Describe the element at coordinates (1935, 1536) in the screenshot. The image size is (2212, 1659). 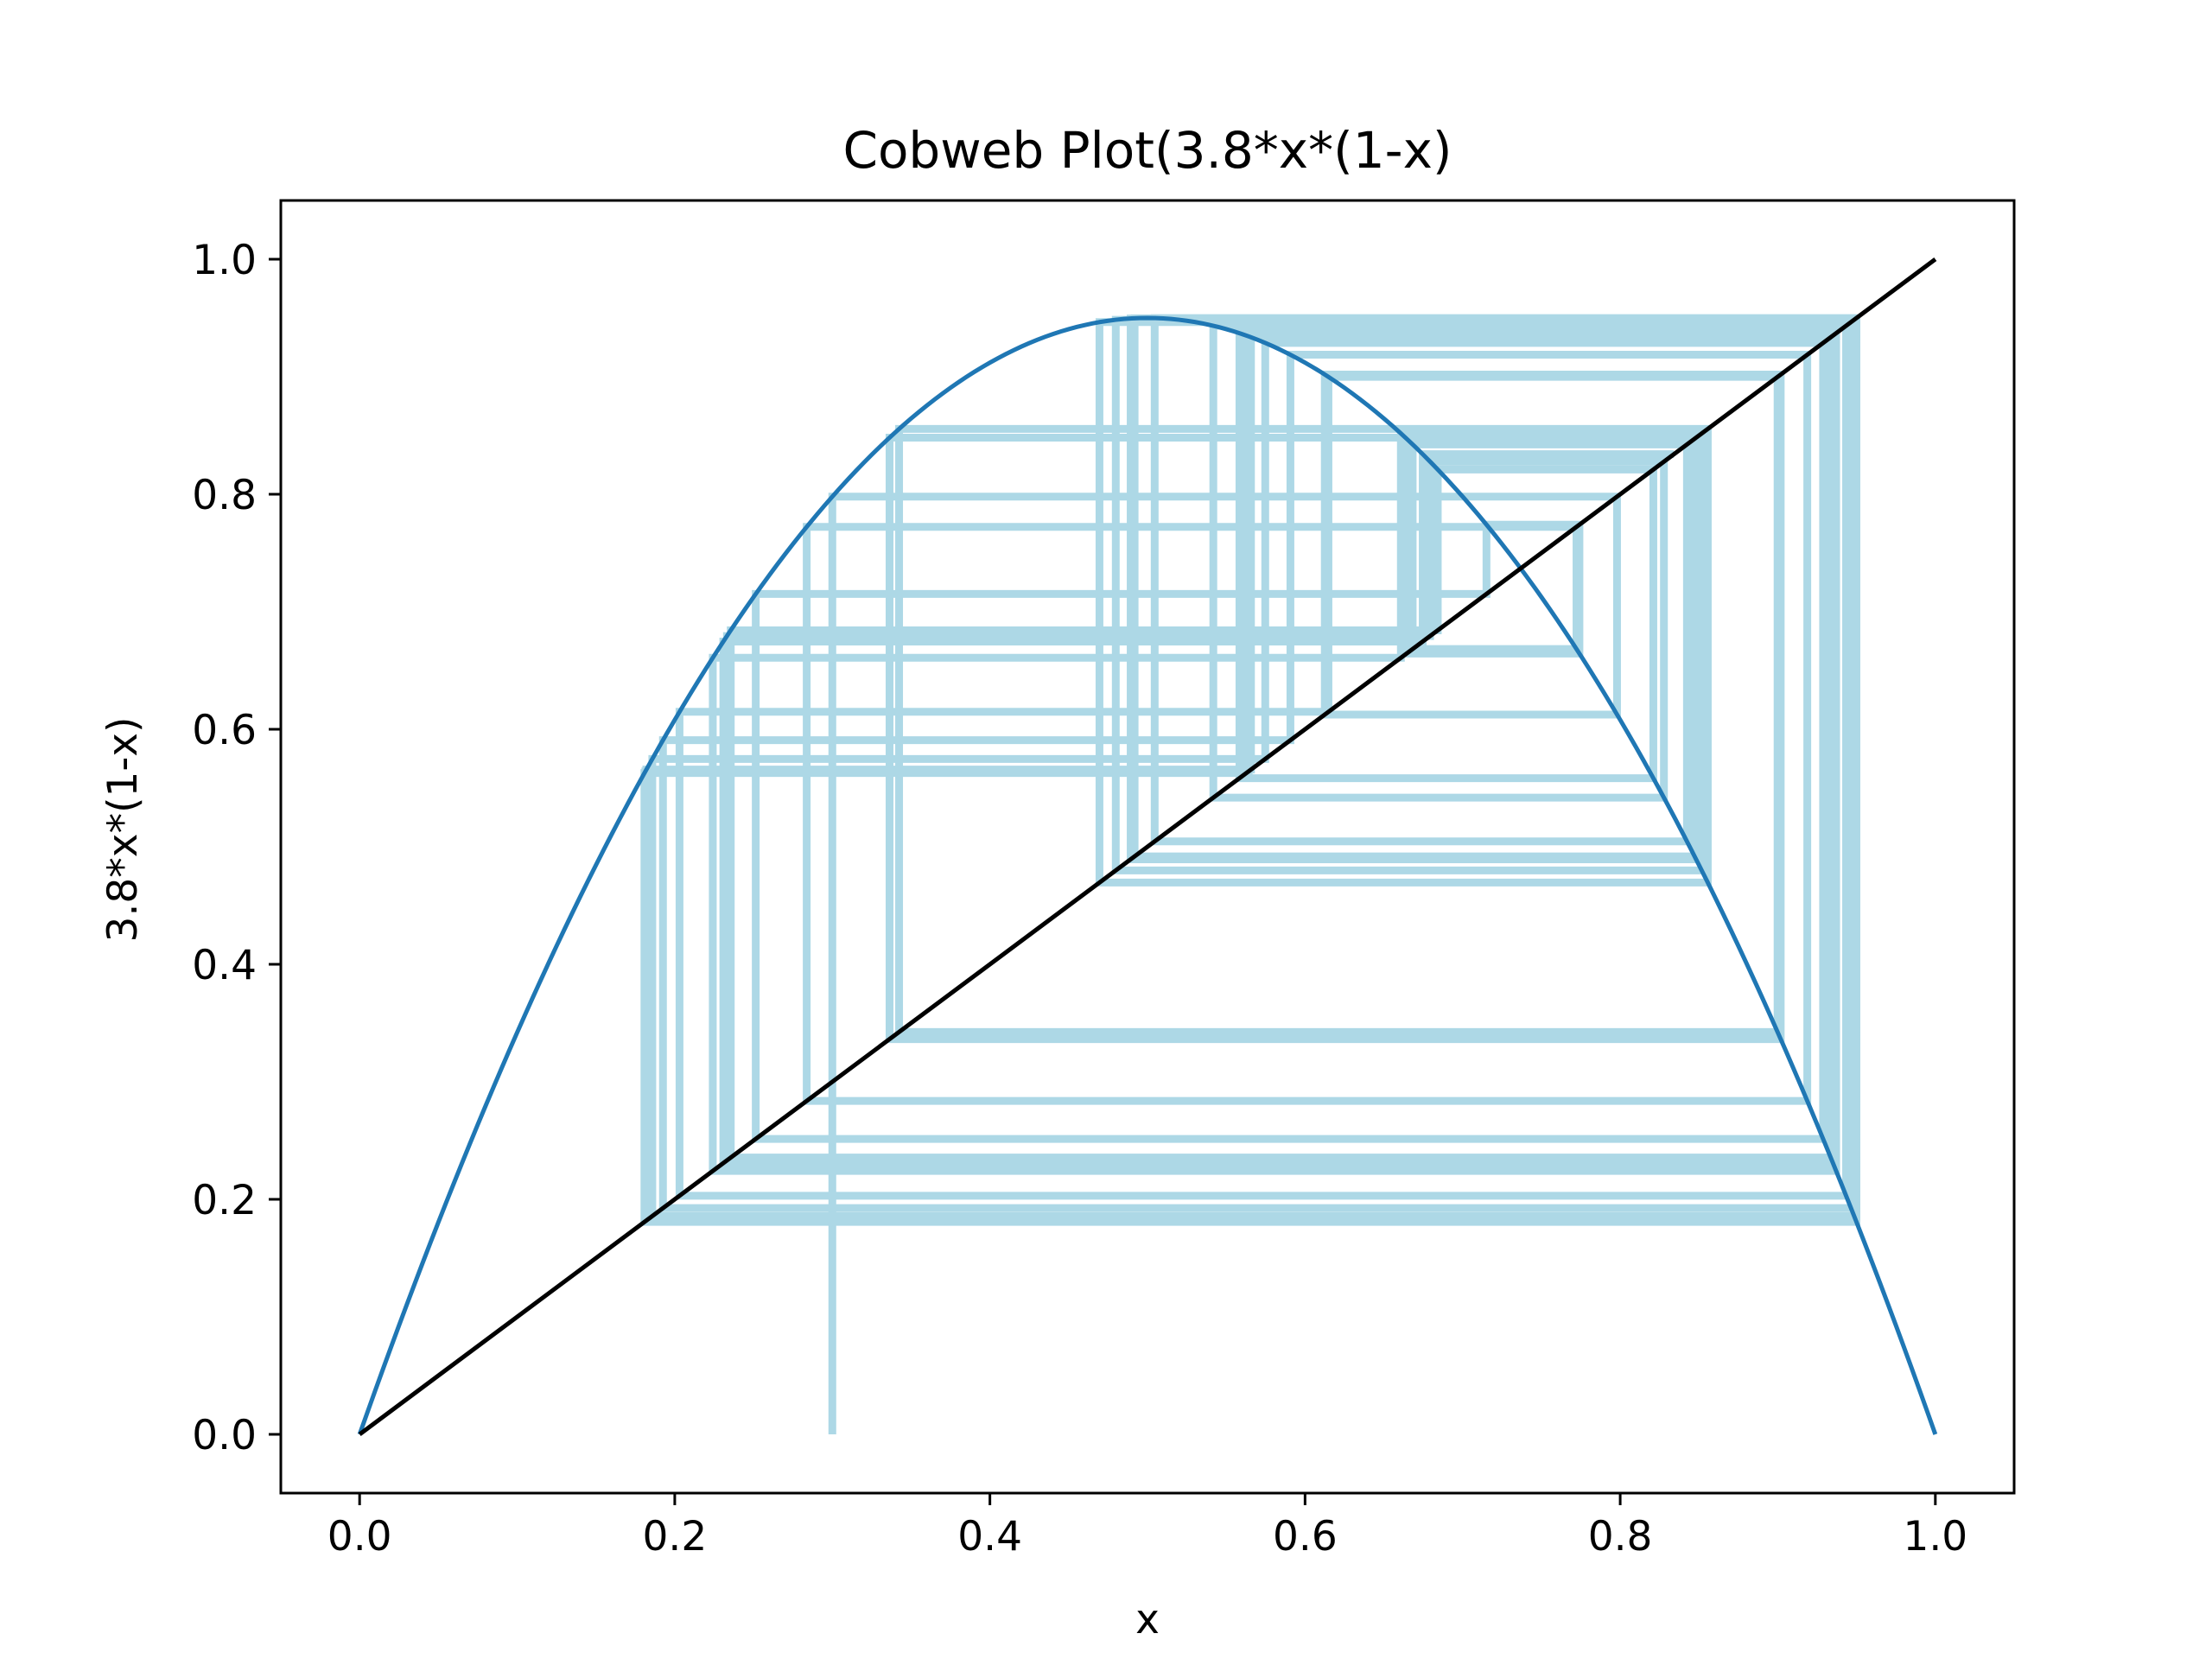
I see `x-tick-label: 1.0` at that location.